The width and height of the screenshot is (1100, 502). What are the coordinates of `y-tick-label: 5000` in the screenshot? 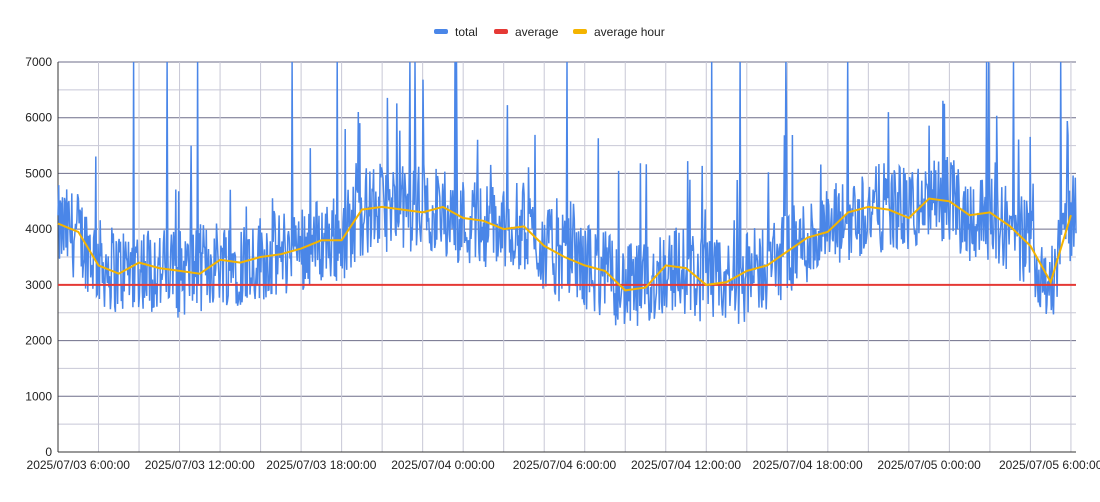 It's located at (38, 173).